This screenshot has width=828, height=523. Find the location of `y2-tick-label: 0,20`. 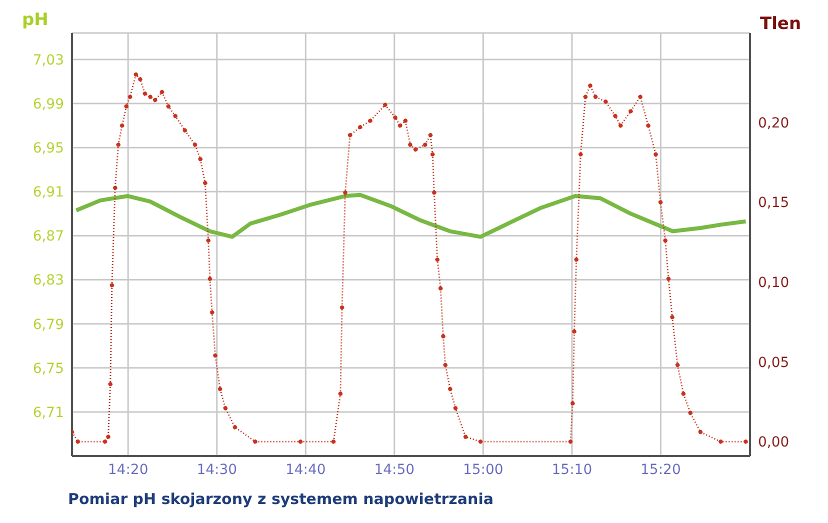

y2-tick-label: 0,20 is located at coordinates (774, 123).